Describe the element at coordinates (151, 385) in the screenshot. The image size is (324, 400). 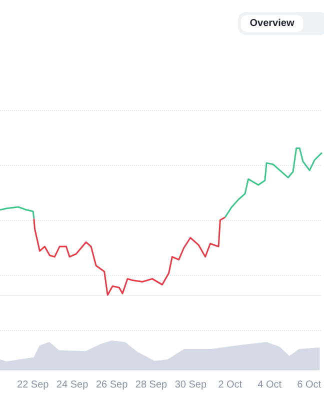
I see `x-tick-label: 28 Sep` at that location.